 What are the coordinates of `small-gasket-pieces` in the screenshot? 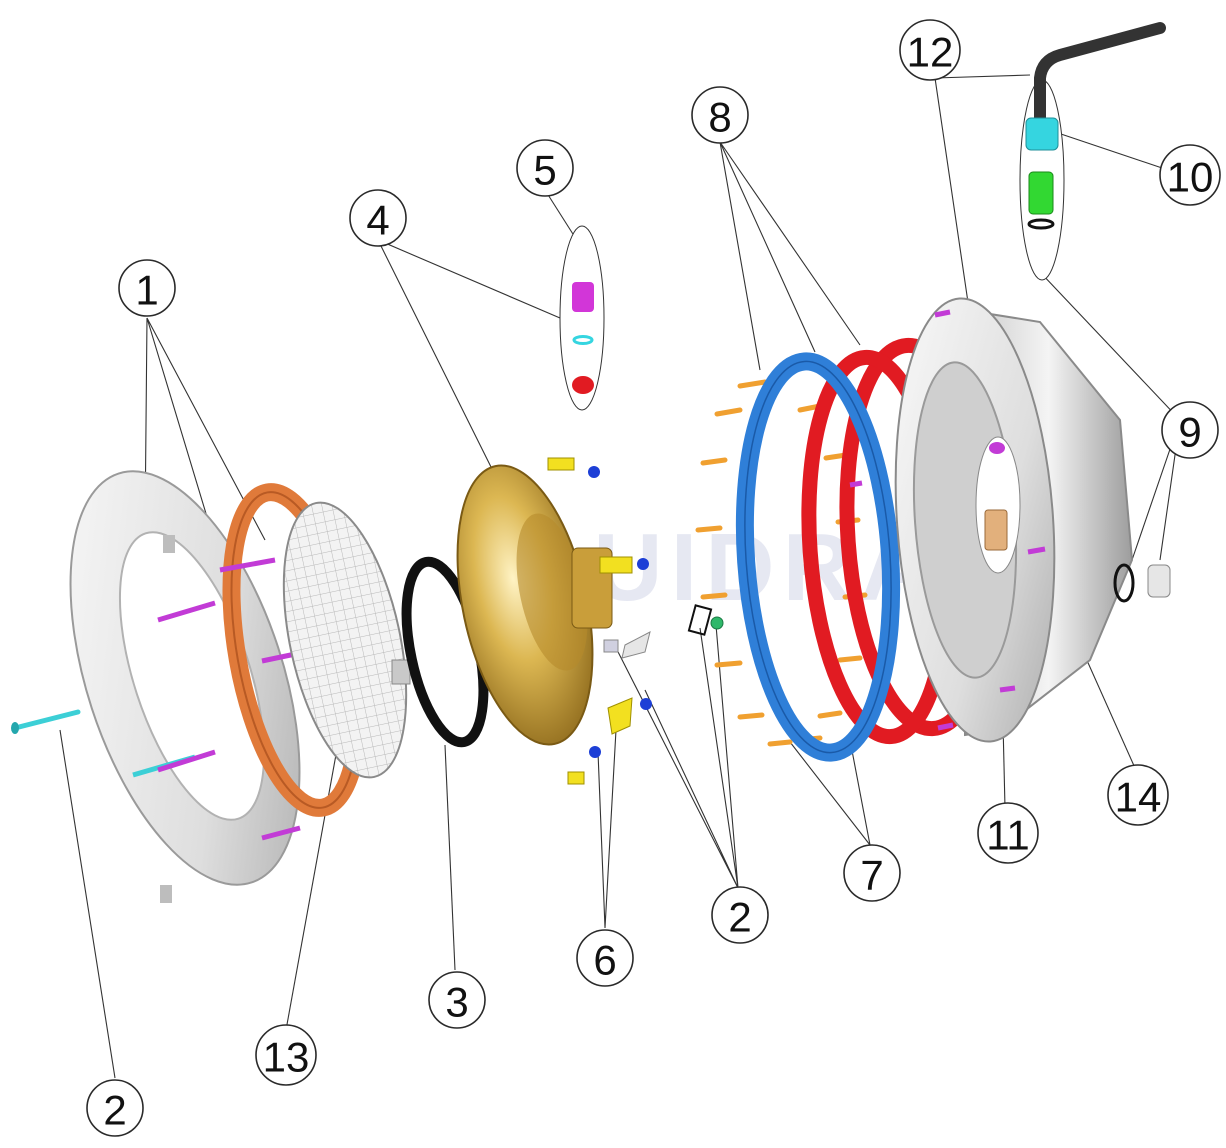 It's located at (705, 620).